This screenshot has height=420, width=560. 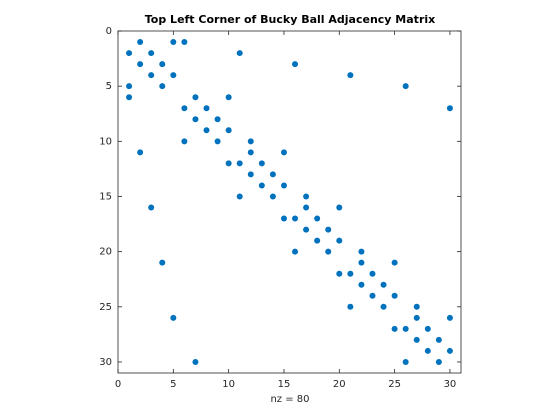 What do you see at coordinates (228, 384) in the screenshot?
I see `x-tick-label: 10` at bounding box center [228, 384].